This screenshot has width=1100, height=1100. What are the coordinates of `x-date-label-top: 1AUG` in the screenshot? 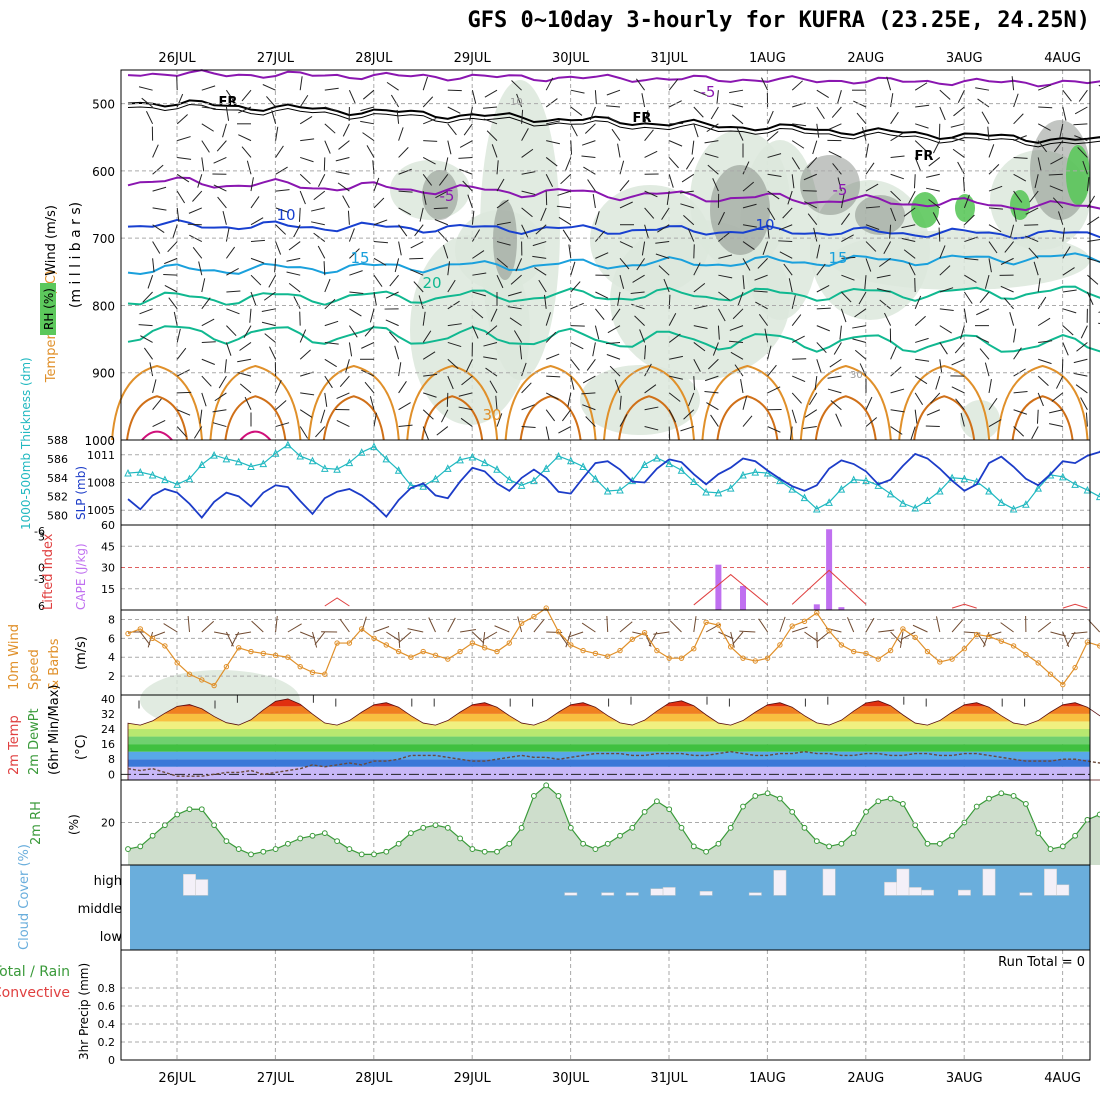 It's located at (767, 58).